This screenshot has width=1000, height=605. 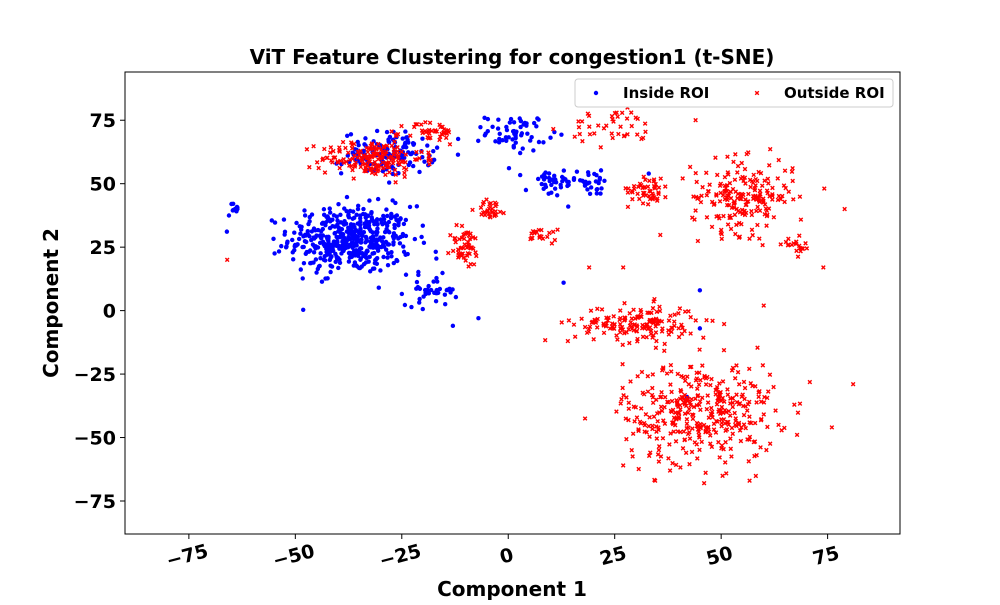 I want to click on y-tick-label: 0, so click(x=109, y=312).